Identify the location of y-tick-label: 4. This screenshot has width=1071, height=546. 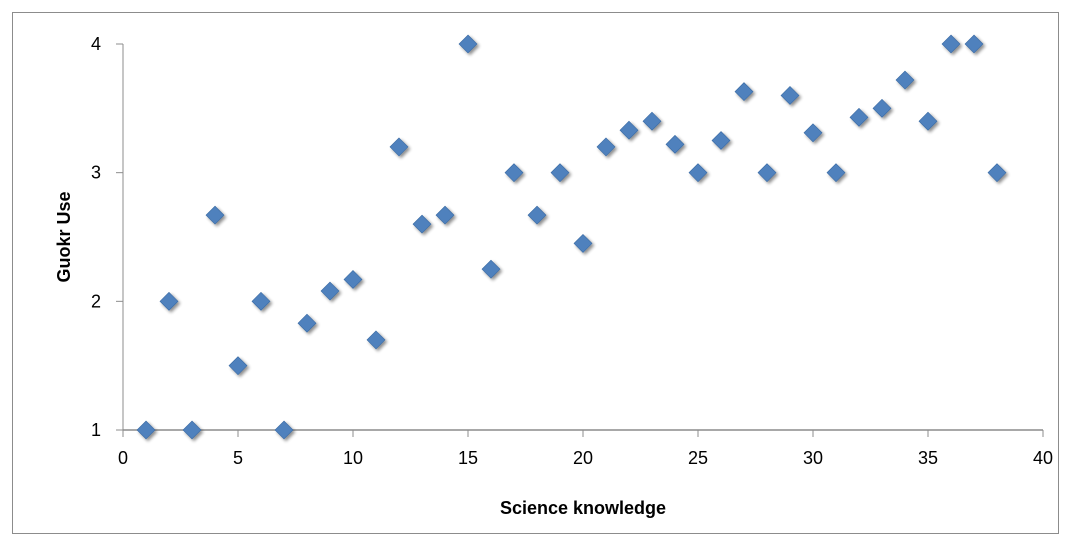
(96, 44).